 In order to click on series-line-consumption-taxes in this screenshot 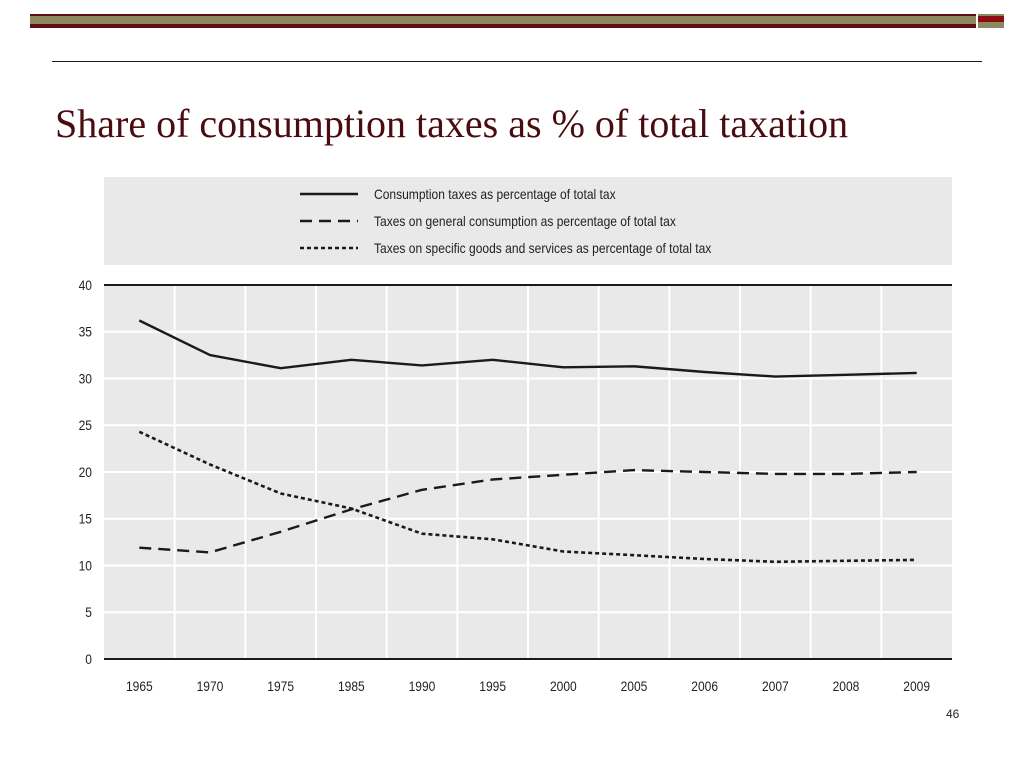, I will do `click(527, 348)`.